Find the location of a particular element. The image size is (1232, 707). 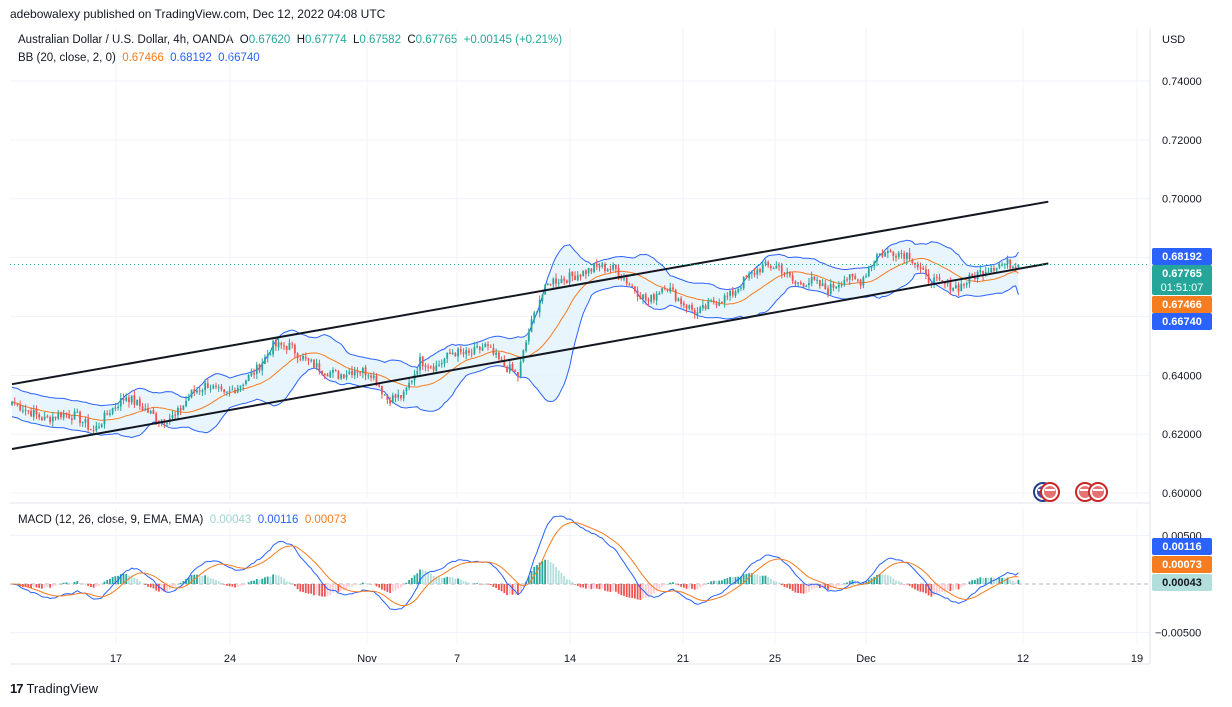

macd-line-value: 0.00116 is located at coordinates (278, 520).